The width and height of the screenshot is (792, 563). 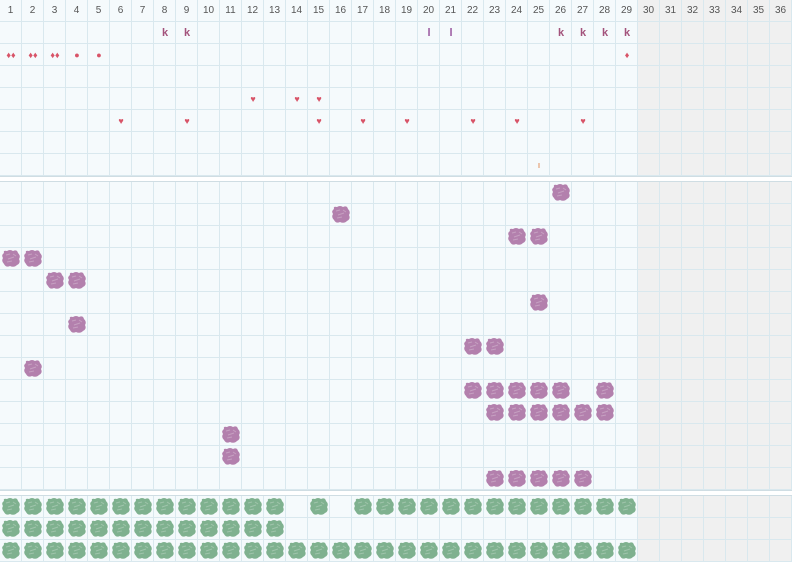 What do you see at coordinates (165, 32) in the screenshot?
I see `k-marker: k` at bounding box center [165, 32].